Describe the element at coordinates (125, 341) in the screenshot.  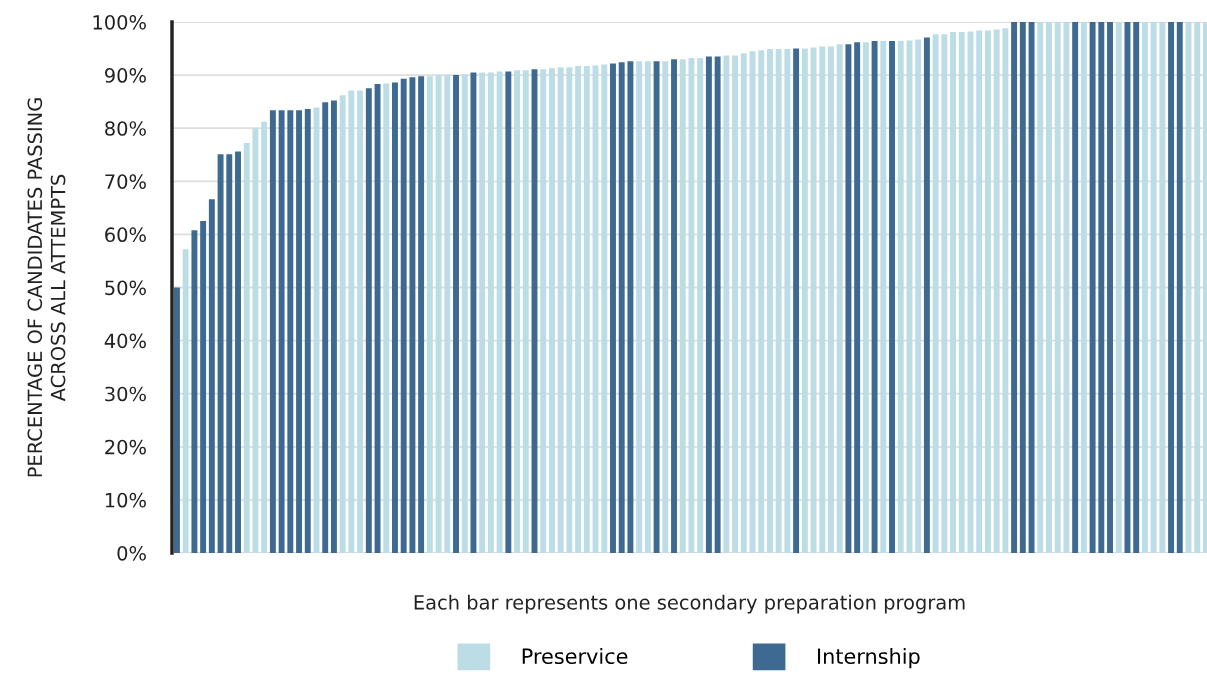
I see `y-tick-label: 40%` at that location.